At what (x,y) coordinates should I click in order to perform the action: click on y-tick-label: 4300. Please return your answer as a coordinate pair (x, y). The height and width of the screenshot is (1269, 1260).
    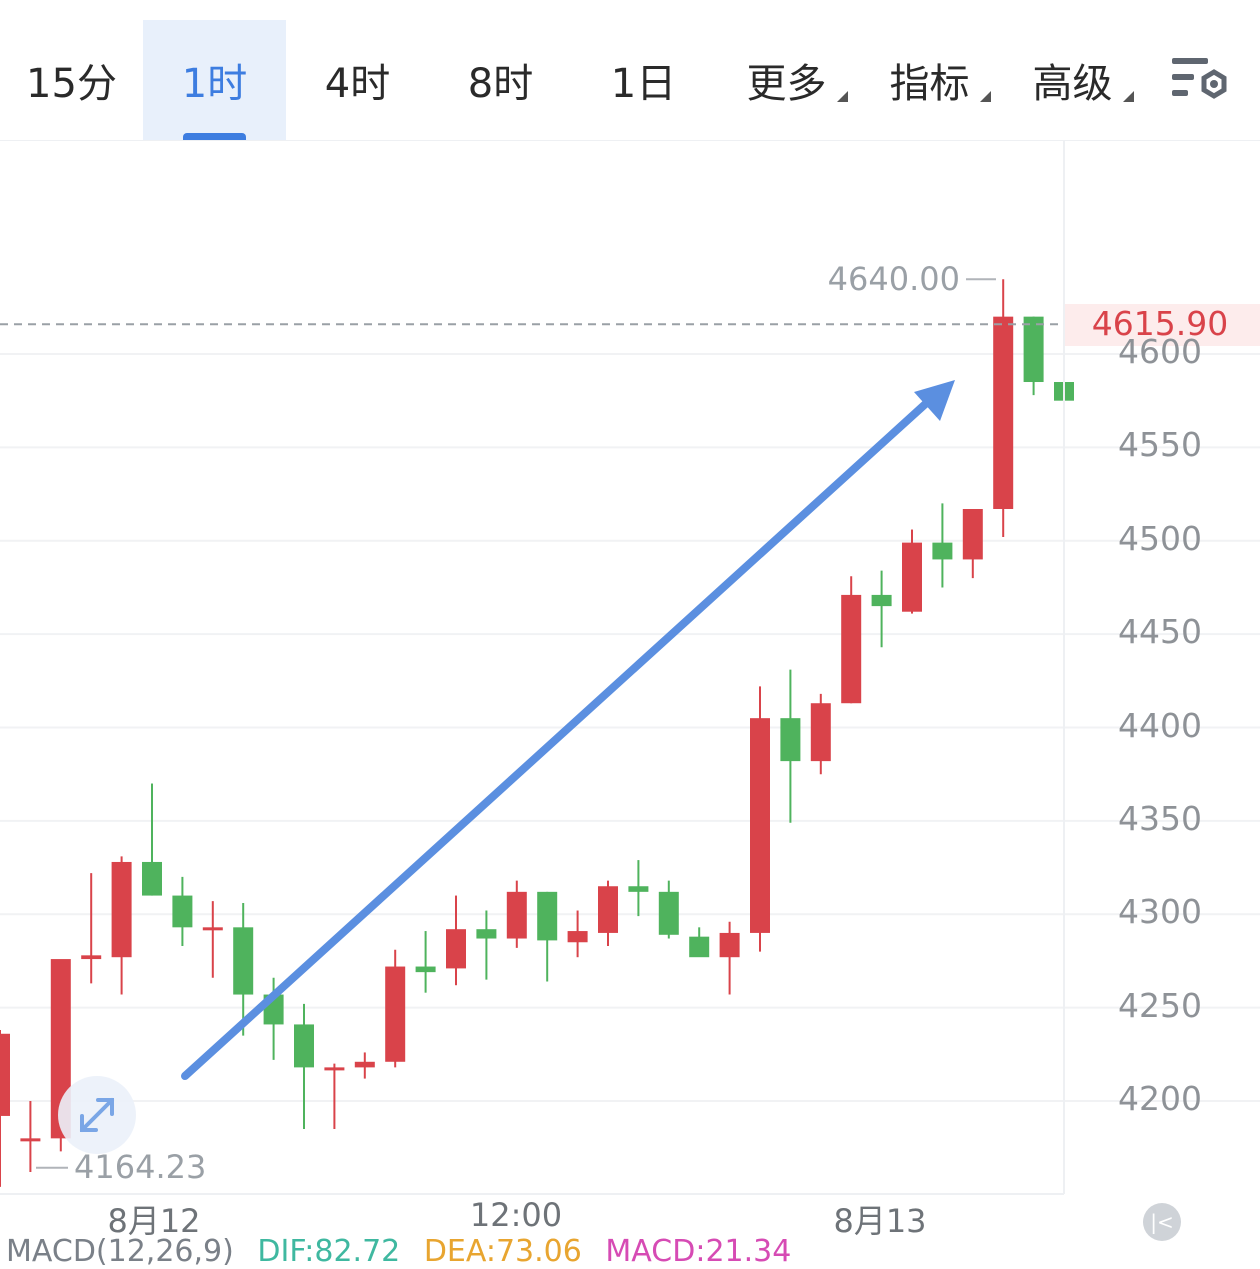
    Looking at the image, I should click on (1160, 912).